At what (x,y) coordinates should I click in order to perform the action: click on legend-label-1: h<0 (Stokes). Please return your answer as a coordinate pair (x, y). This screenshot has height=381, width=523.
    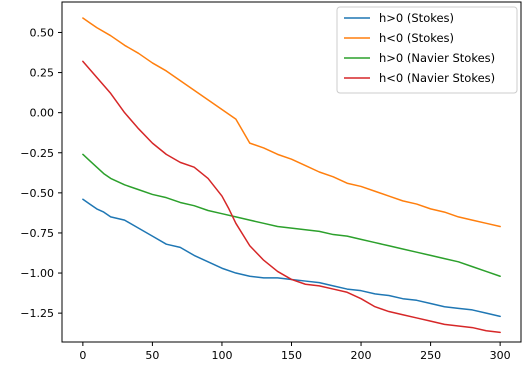
    Looking at the image, I should click on (416, 38).